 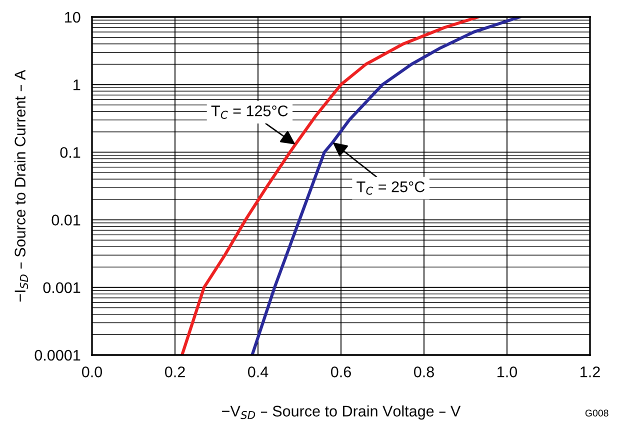 I want to click on x-tick-label: 1.2, so click(x=590, y=372).